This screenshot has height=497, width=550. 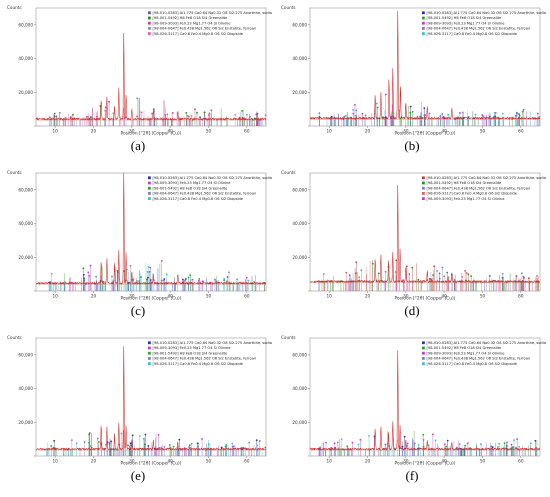 What do you see at coordinates (25, 354) in the screenshot?
I see `y-tick-label: 60,000` at bounding box center [25, 354].